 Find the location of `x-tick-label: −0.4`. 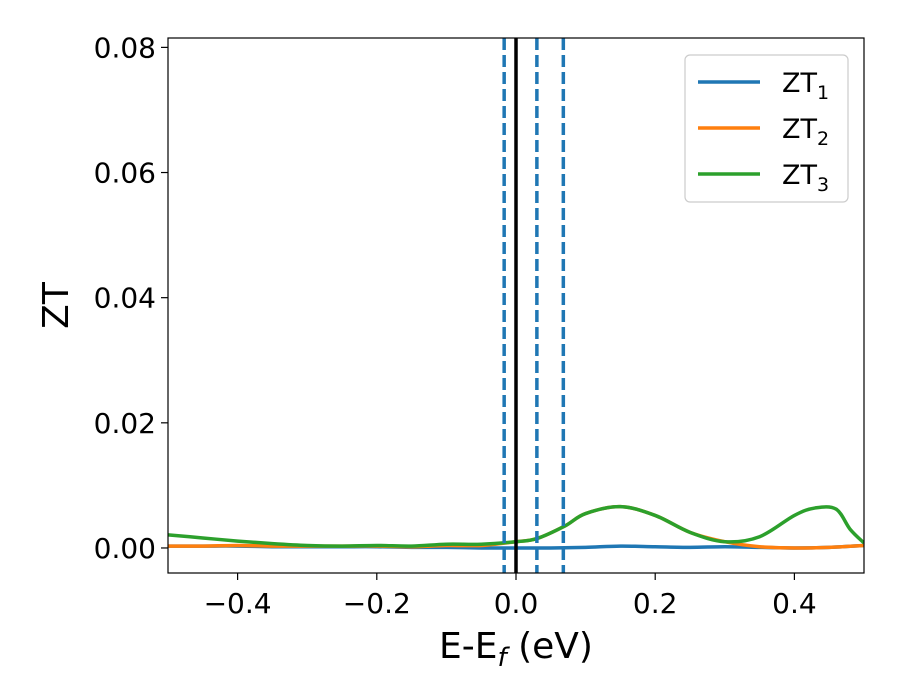

x-tick-label: −0.4 is located at coordinates (238, 603).